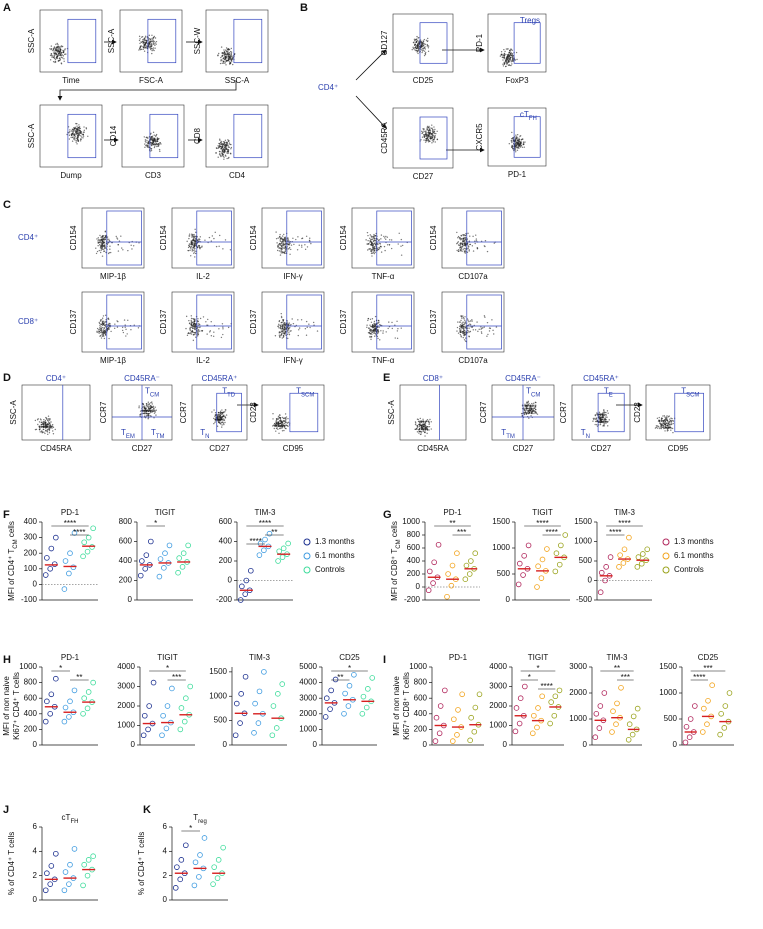 The image size is (763, 929). Describe the element at coordinates (530, 20) in the screenshot. I see `text-part: Tregs` at that location.